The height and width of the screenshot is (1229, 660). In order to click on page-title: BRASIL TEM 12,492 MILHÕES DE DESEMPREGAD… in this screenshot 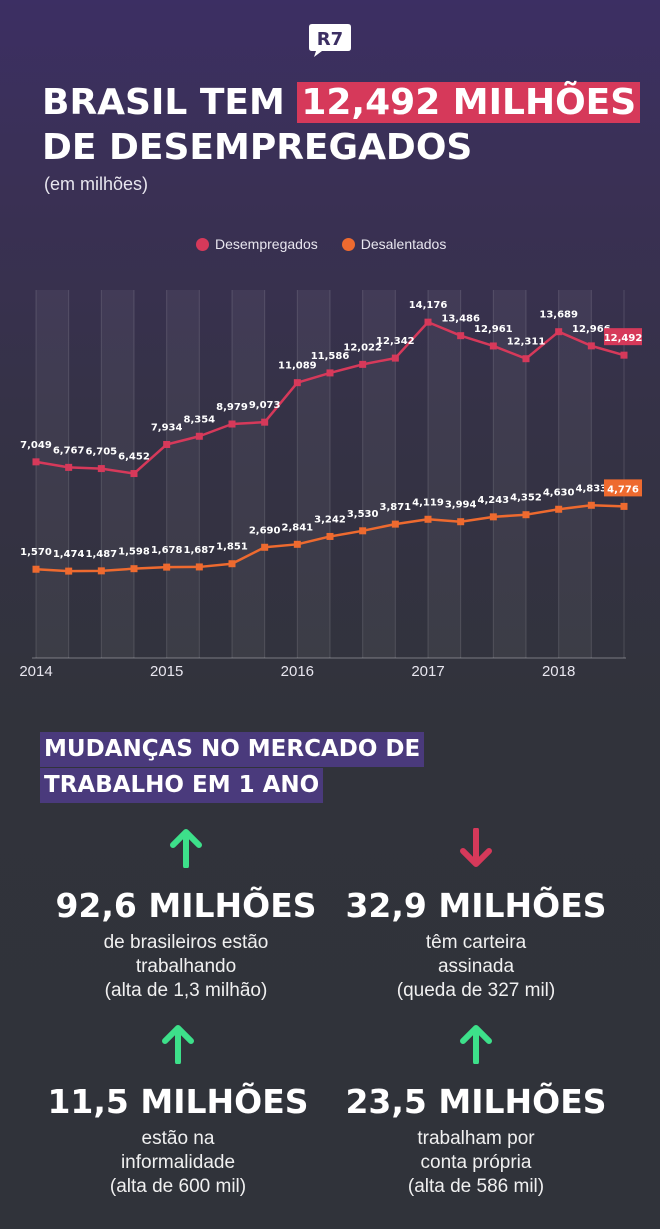, I will do `click(341, 125)`.